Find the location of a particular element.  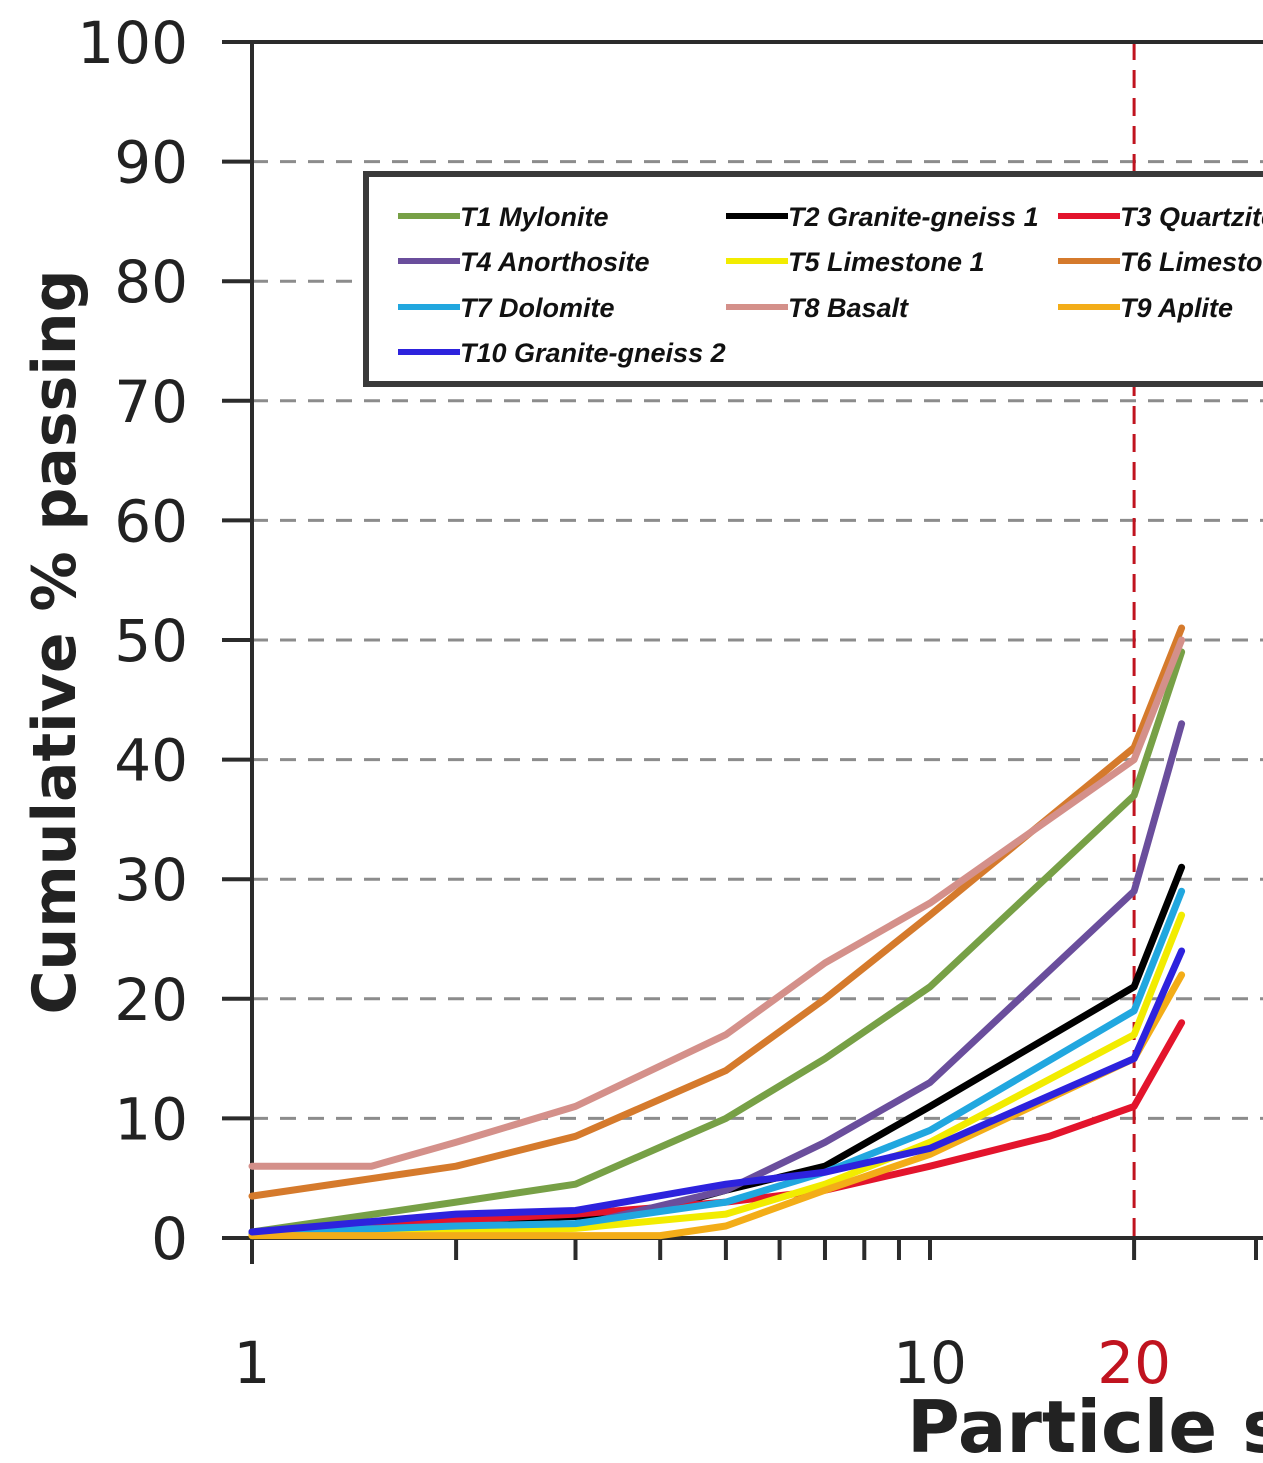

y-tick-label: 50 is located at coordinates (151, 641).